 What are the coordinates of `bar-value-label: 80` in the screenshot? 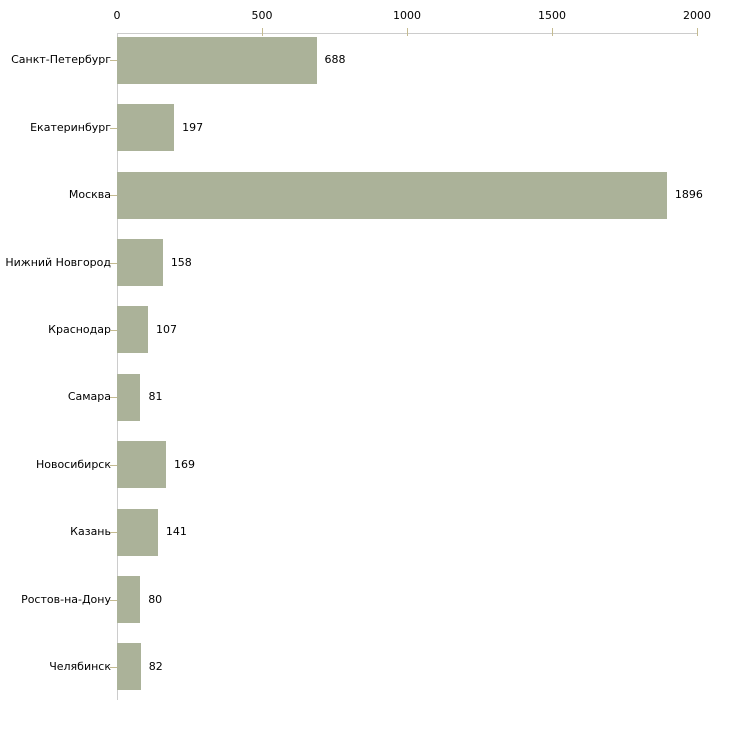 It's located at (155, 599).